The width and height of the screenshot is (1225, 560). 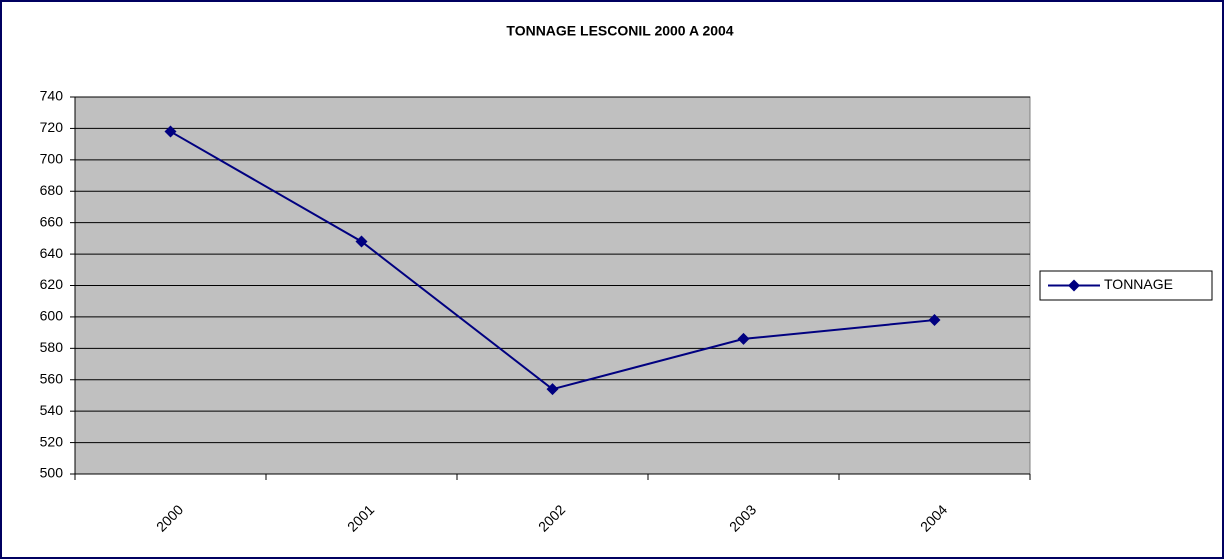 What do you see at coordinates (52, 221) in the screenshot?
I see `y-tick-label: 660` at bounding box center [52, 221].